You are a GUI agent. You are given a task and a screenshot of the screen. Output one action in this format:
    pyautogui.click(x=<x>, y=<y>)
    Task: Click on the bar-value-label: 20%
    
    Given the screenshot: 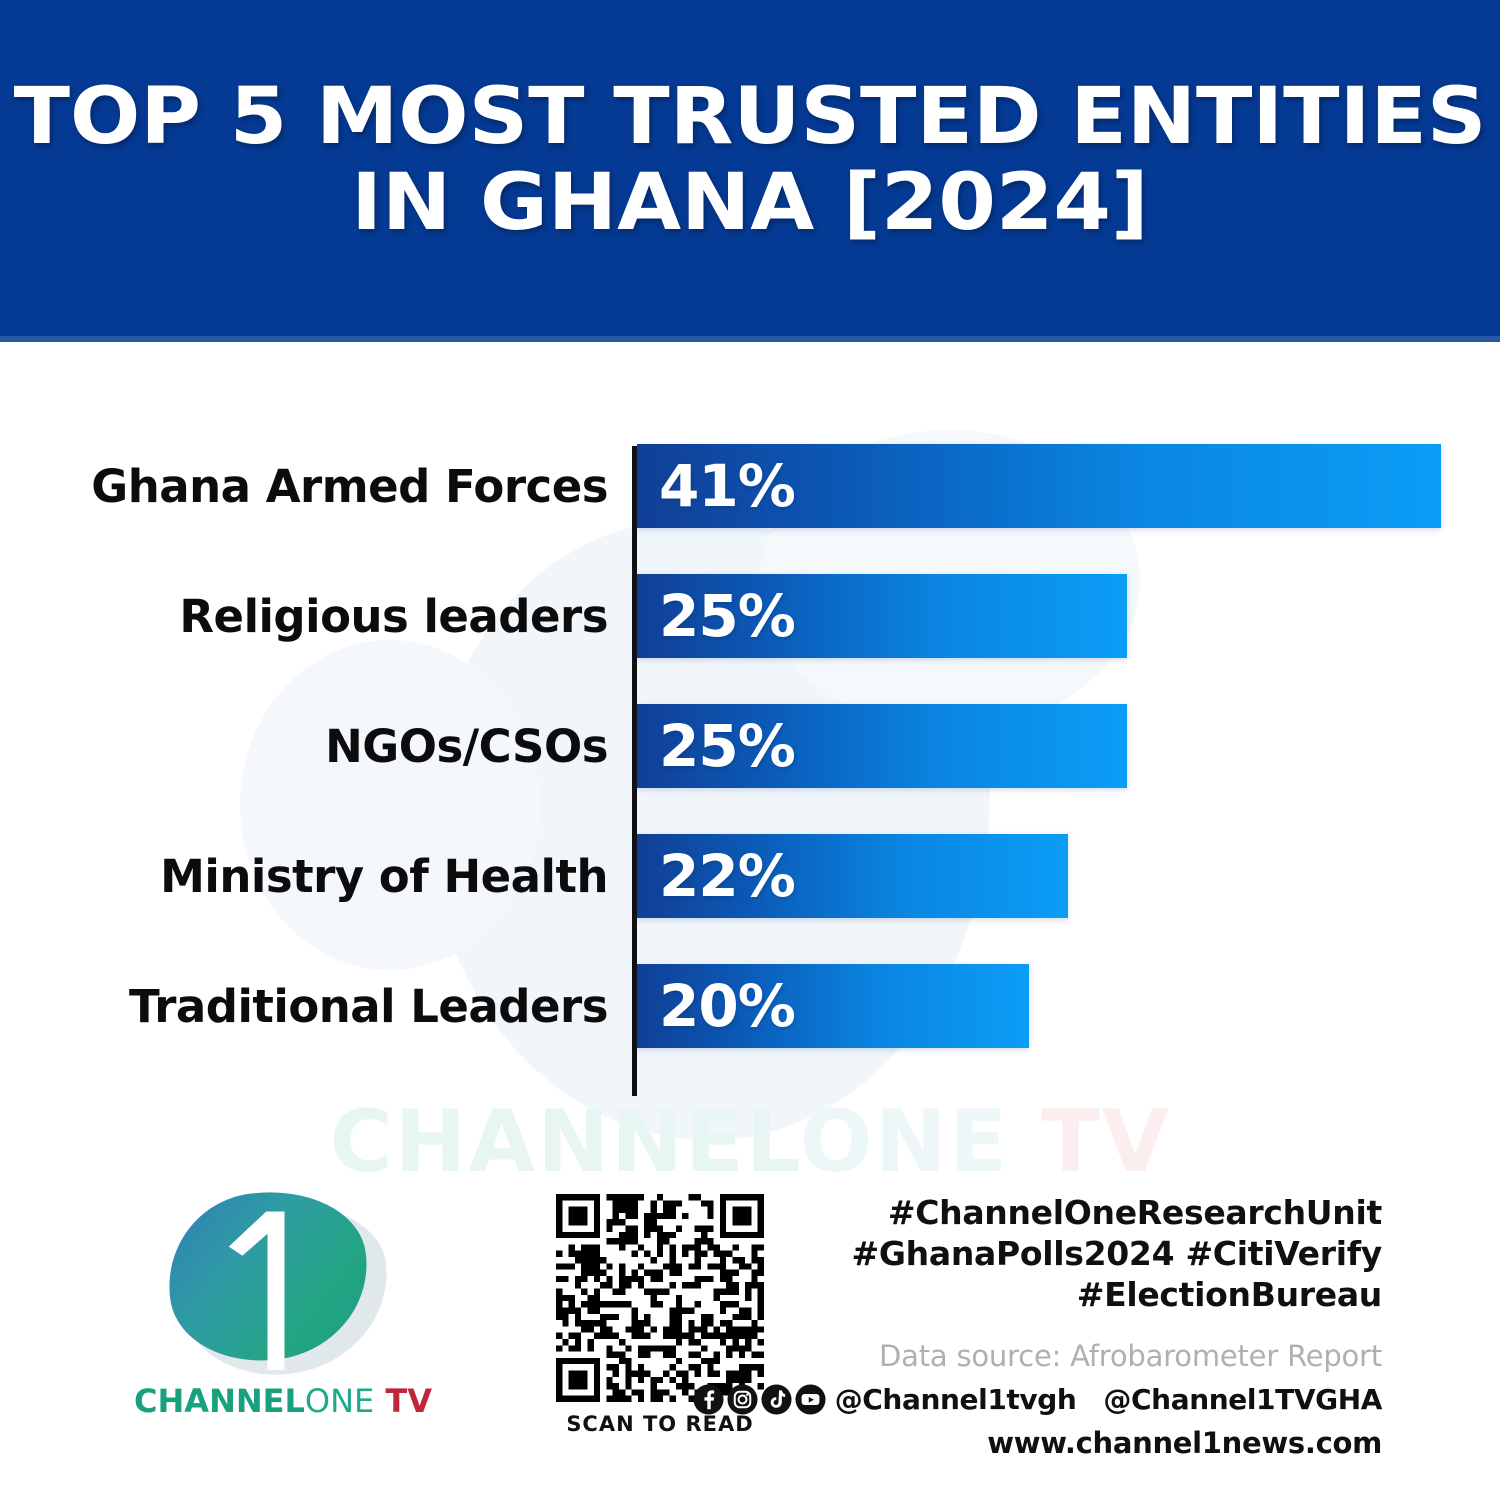 What is the action you would take?
    pyautogui.click(x=727, y=1006)
    